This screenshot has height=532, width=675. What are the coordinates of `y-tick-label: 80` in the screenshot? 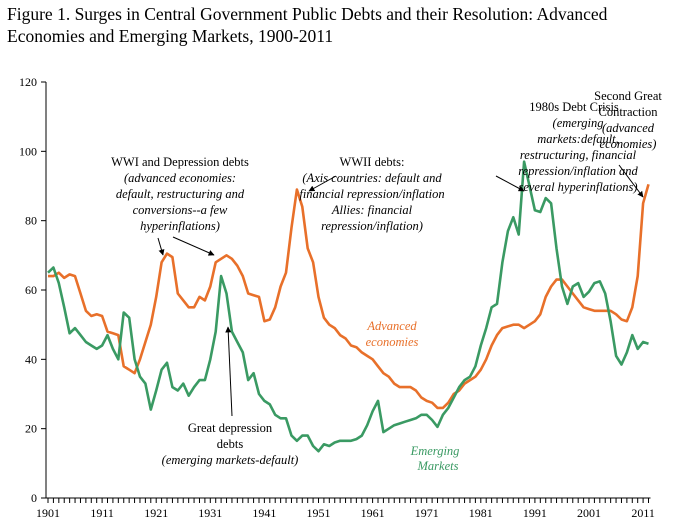 It's located at (31, 221).